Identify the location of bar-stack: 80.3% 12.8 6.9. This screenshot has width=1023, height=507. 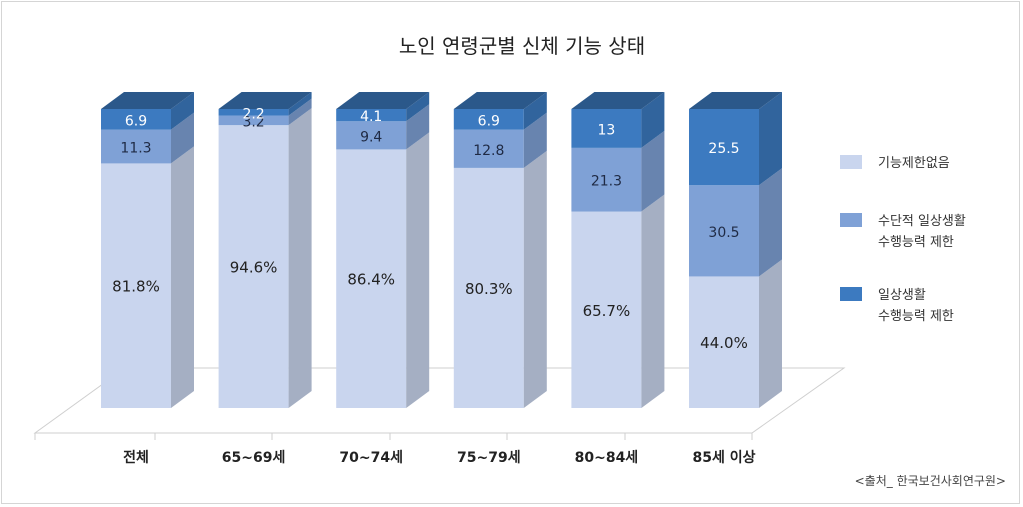
(500, 250).